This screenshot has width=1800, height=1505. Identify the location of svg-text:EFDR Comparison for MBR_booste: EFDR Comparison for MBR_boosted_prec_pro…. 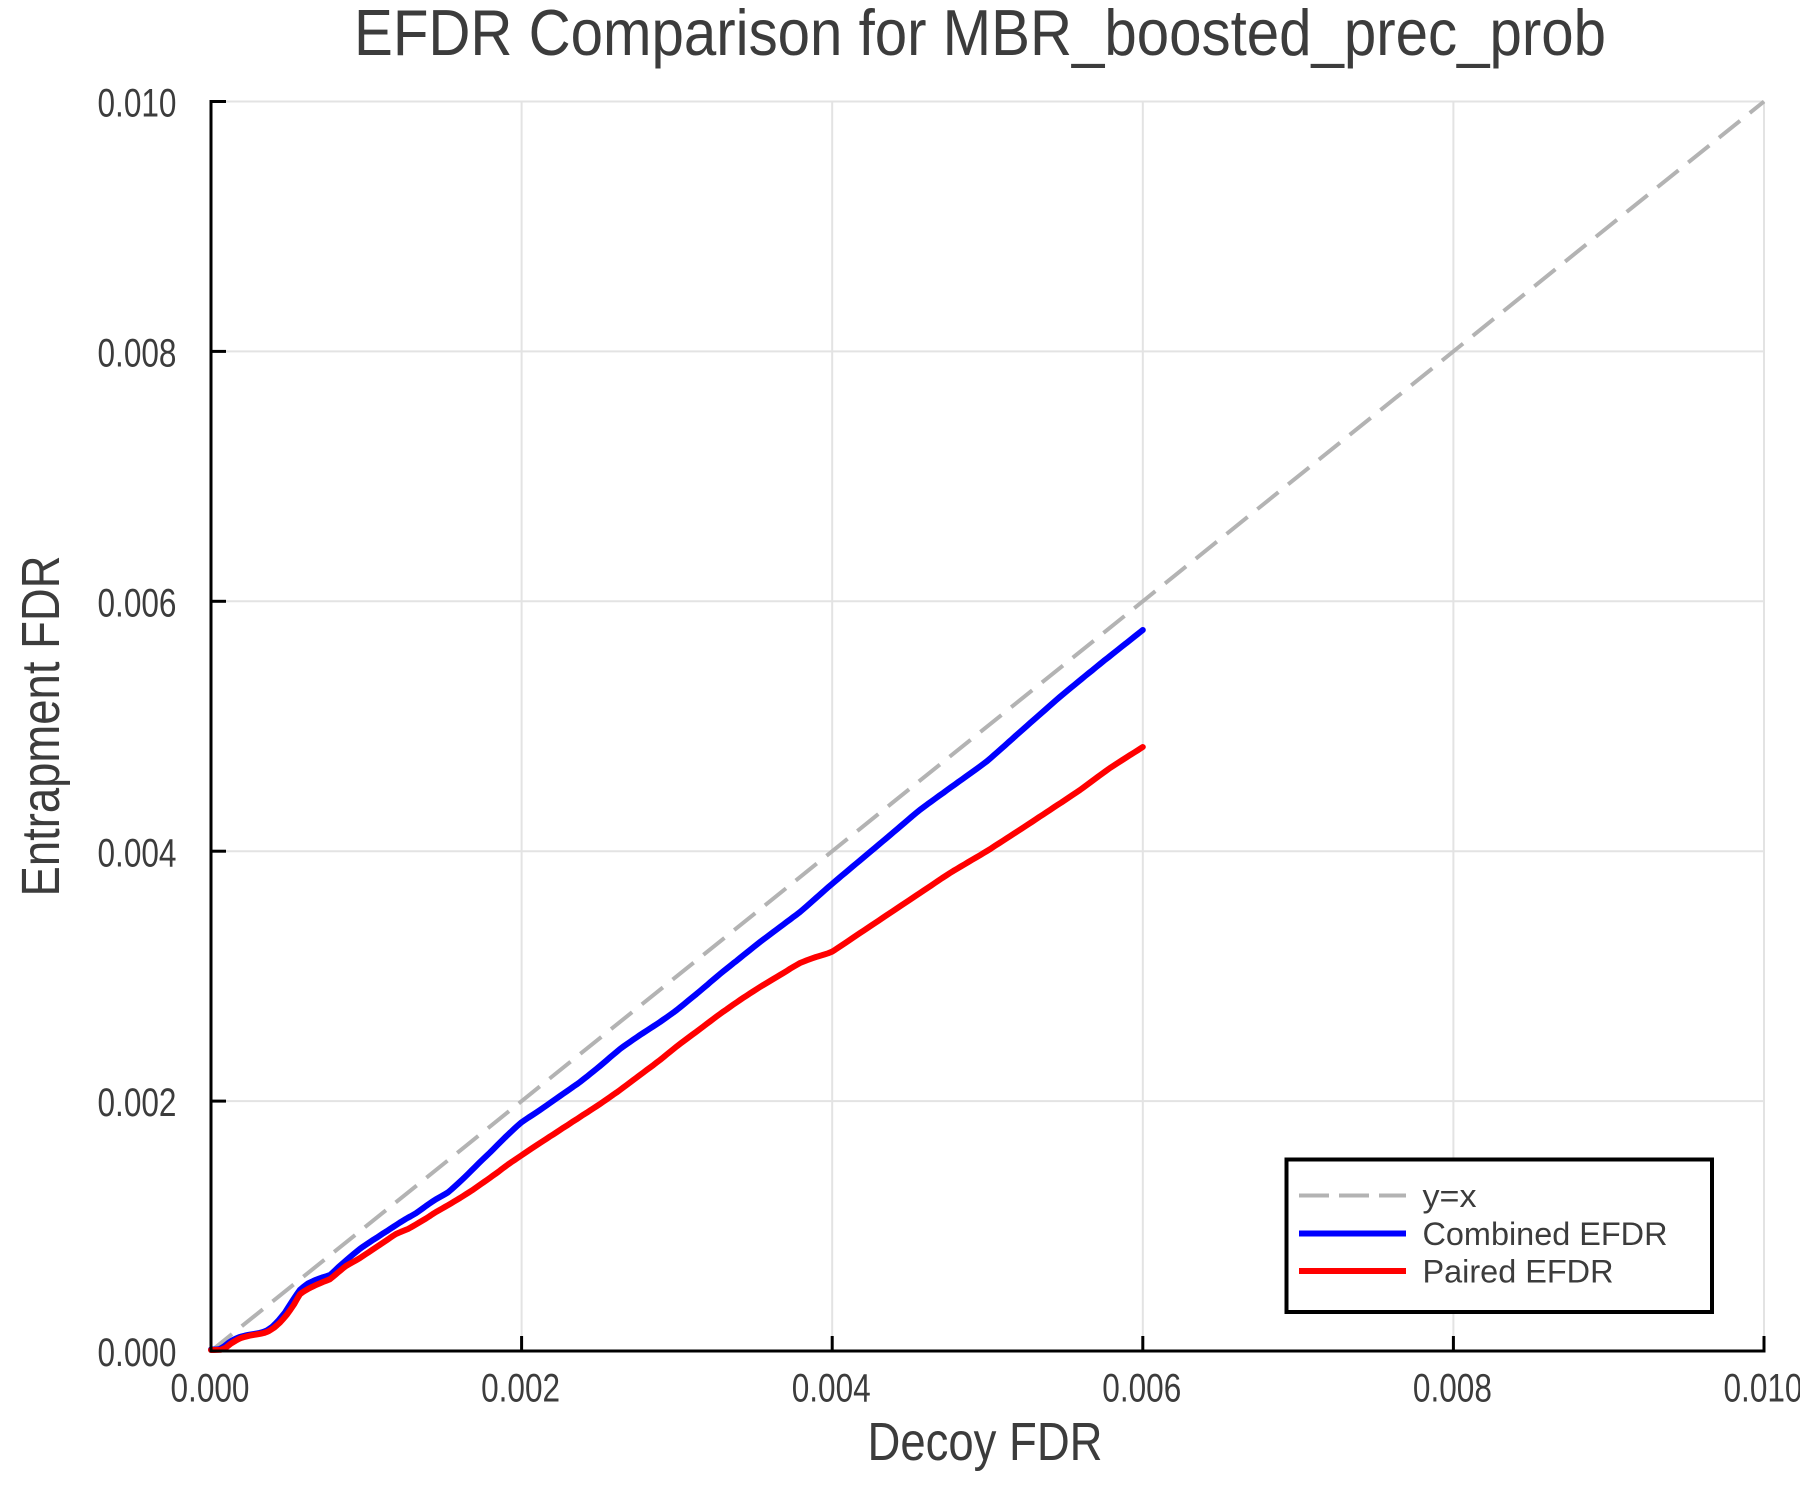
(980, 34).